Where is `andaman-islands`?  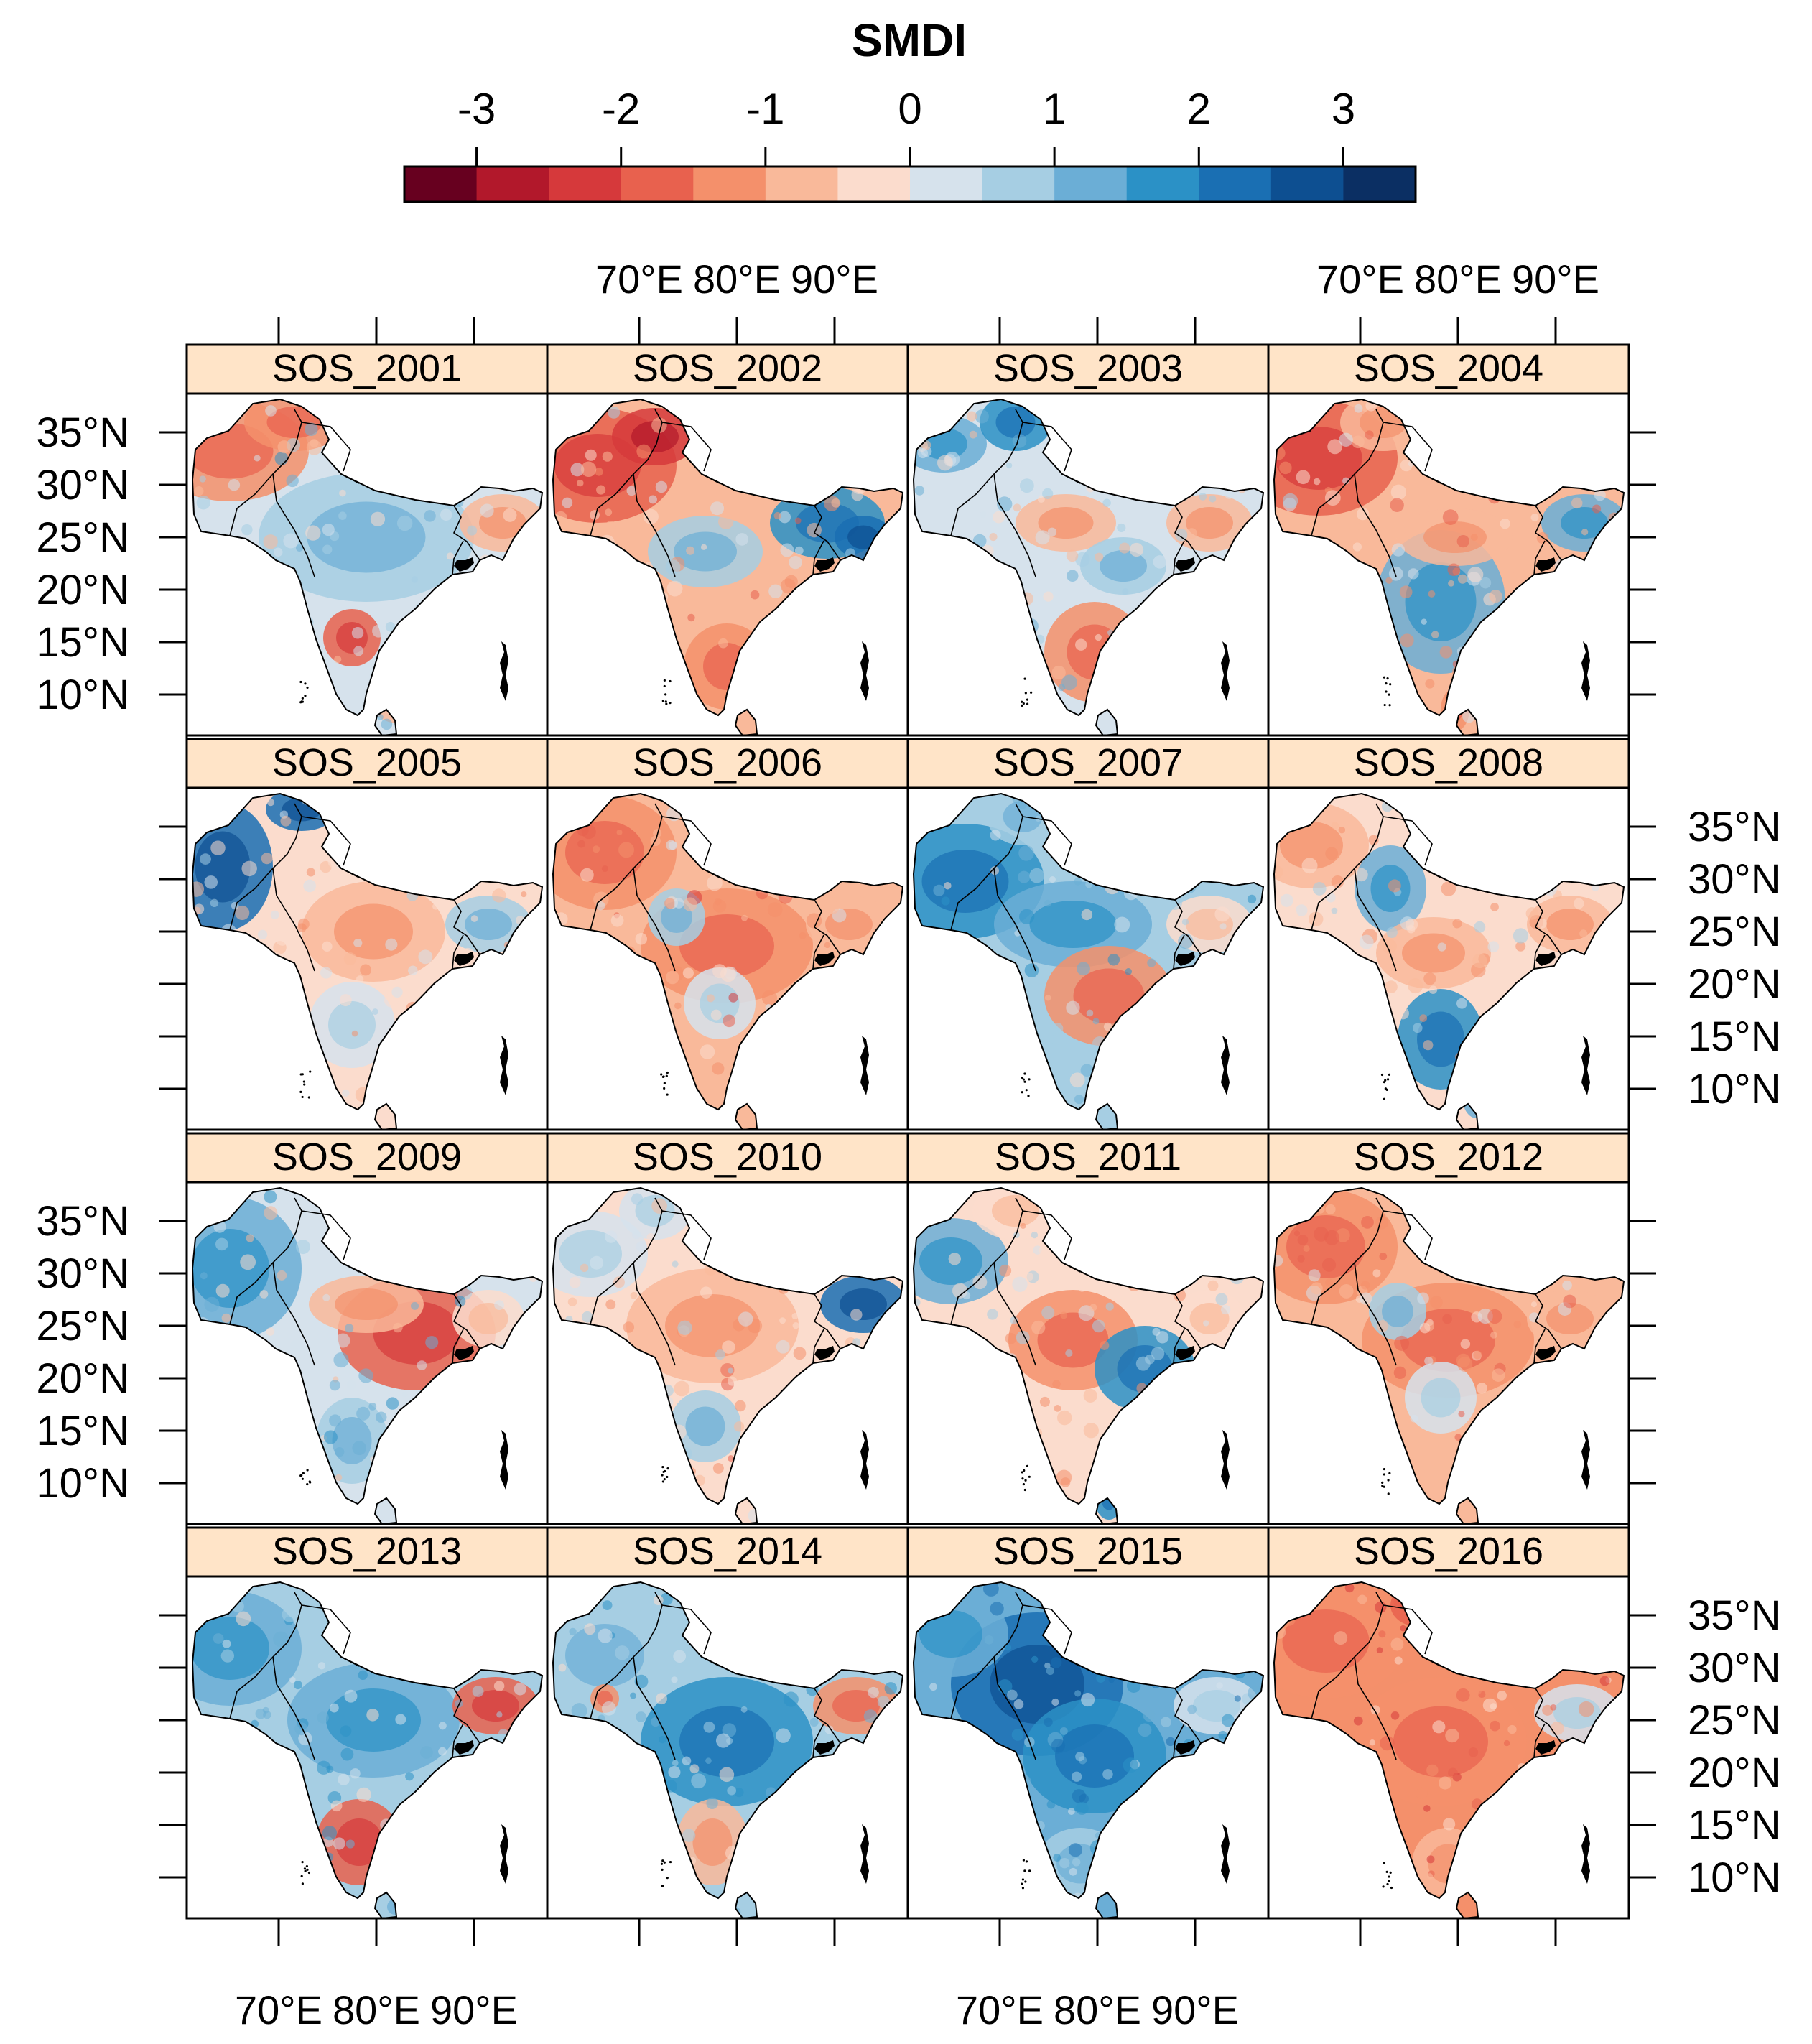
andaman-islands is located at coordinates (864, 671).